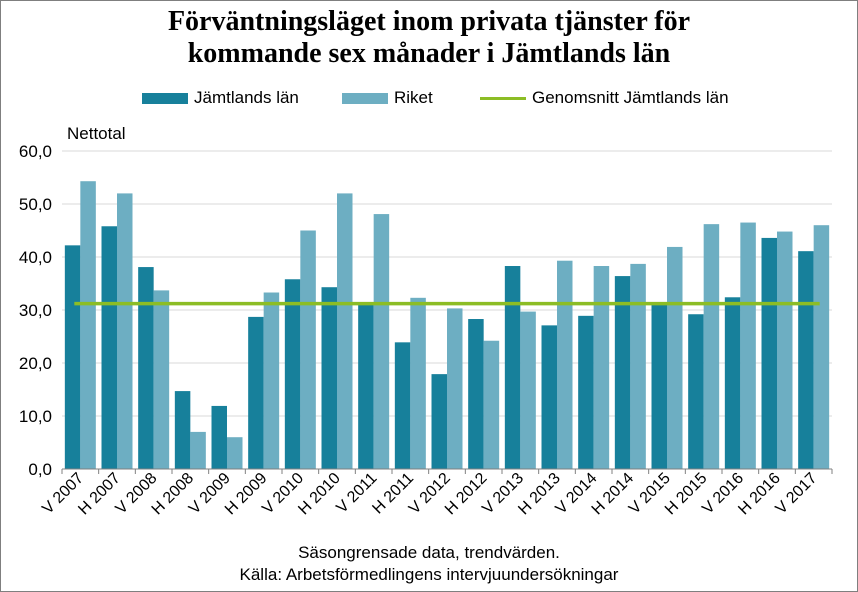 The image size is (858, 592). I want to click on legend-item-jamtland: Jämtlands län, so click(220, 98).